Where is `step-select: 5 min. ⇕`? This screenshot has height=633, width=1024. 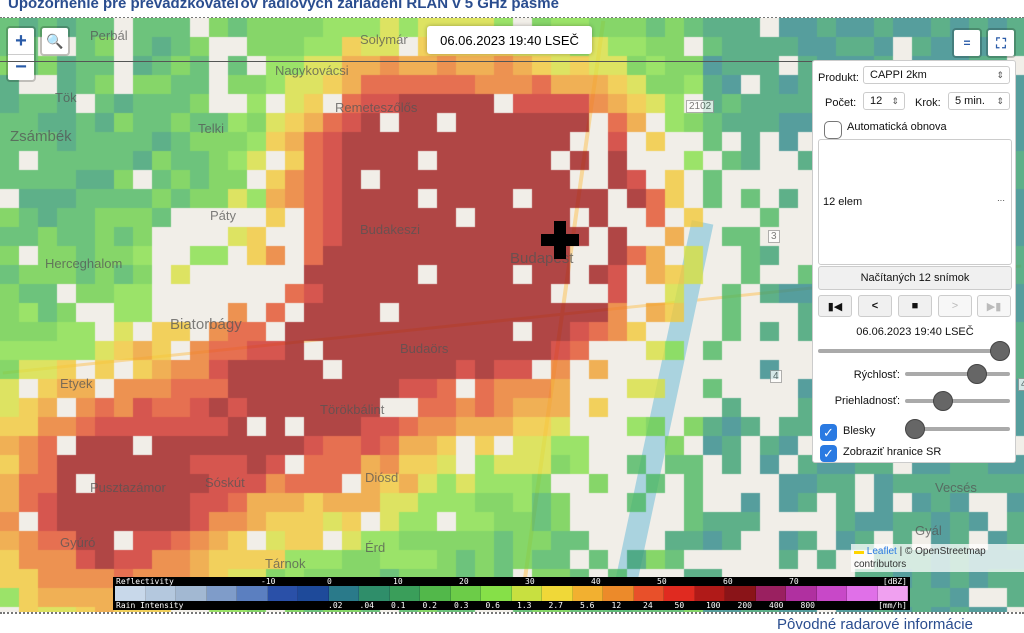 step-select: 5 min. ⇕ is located at coordinates (979, 101).